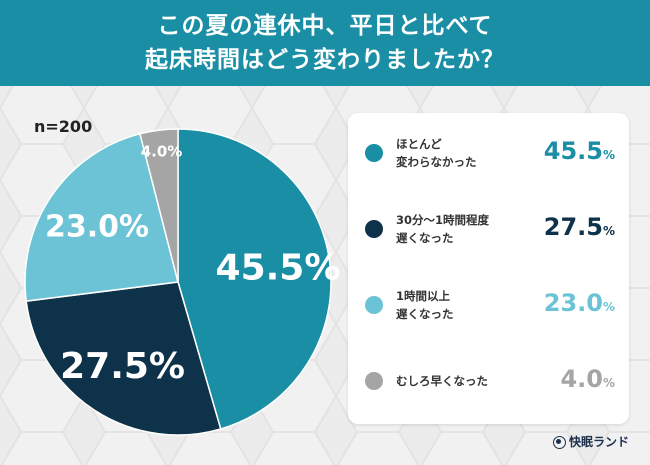 Image resolution: width=650 pixels, height=465 pixels. What do you see at coordinates (374, 153) in the screenshot?
I see `legend-swatch-teal` at bounding box center [374, 153].